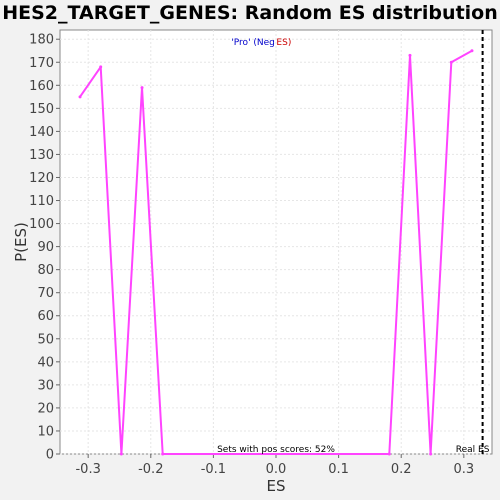 Image resolution: width=500 pixels, height=500 pixels. Describe the element at coordinates (45, 270) in the screenshot. I see `y-tick-label: 80` at that location.